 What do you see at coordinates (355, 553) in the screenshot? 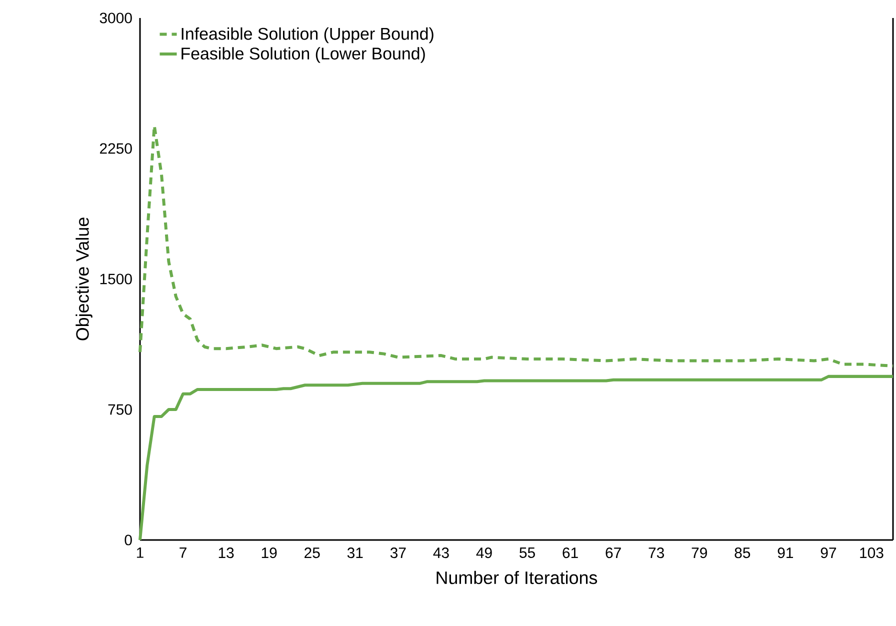
I see `x-tick-label: 31` at bounding box center [355, 553].